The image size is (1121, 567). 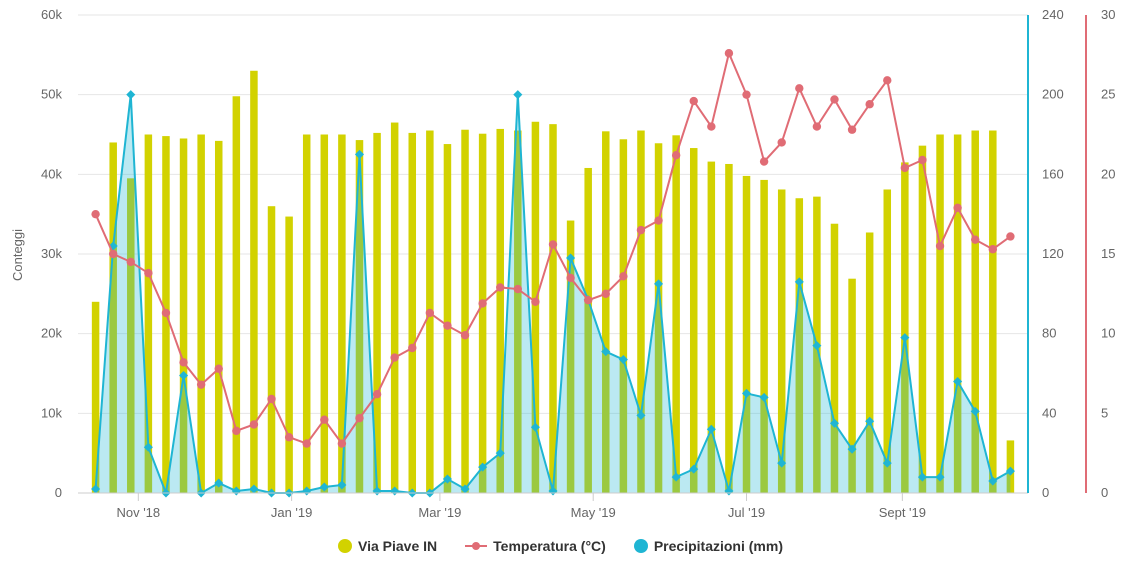 What do you see at coordinates (387, 546) in the screenshot?
I see `legend-item-bars: Via Piave IN` at bounding box center [387, 546].